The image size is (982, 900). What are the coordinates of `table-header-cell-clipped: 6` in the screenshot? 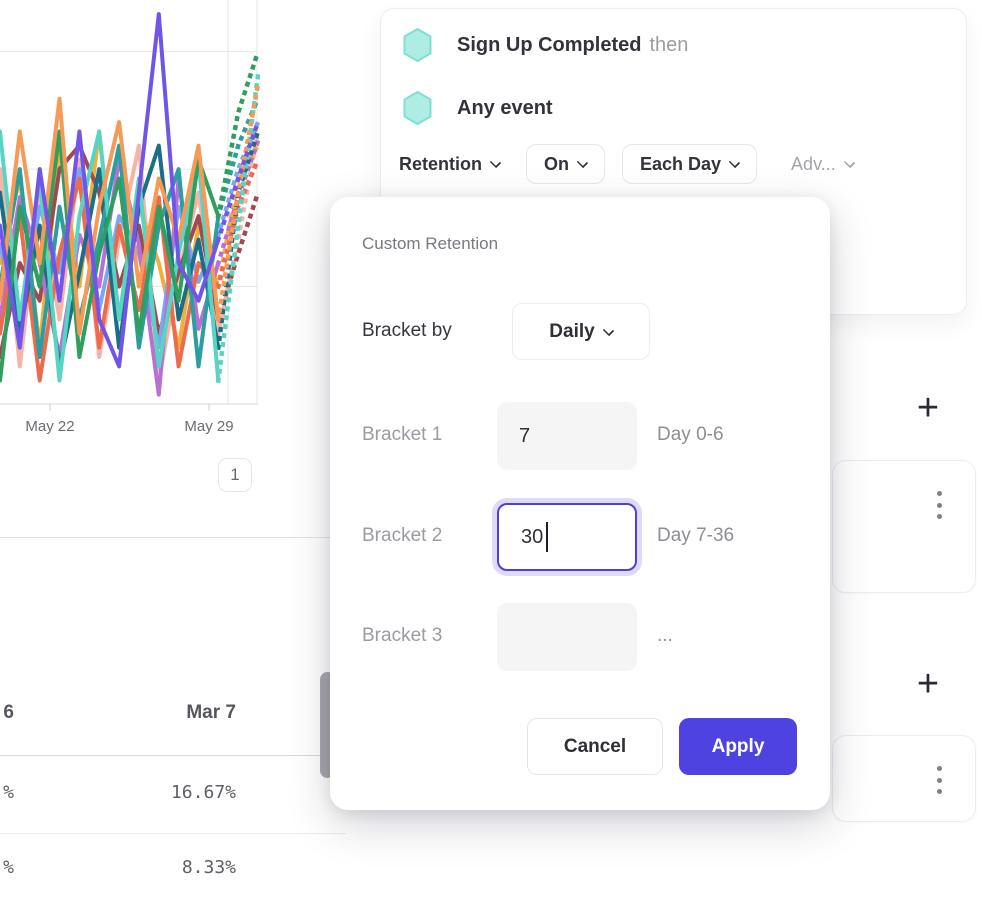 It's located at (8, 712).